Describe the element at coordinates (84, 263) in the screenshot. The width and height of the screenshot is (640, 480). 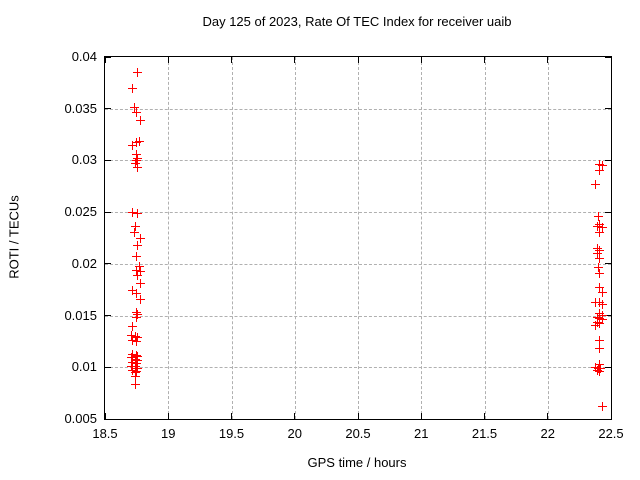
I see `y-tick-label: 0.02` at that location.